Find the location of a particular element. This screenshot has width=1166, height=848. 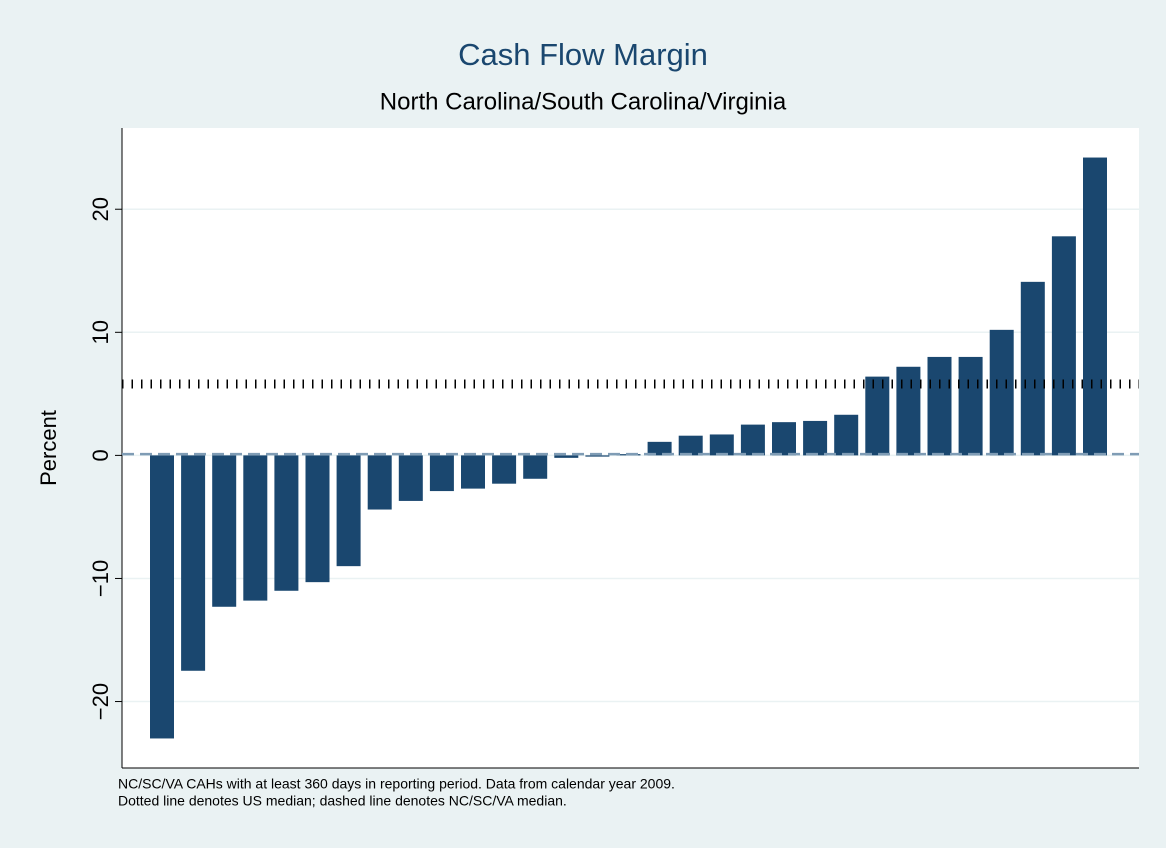

chart-title: Cash Flow Margin is located at coordinates (583, 54).